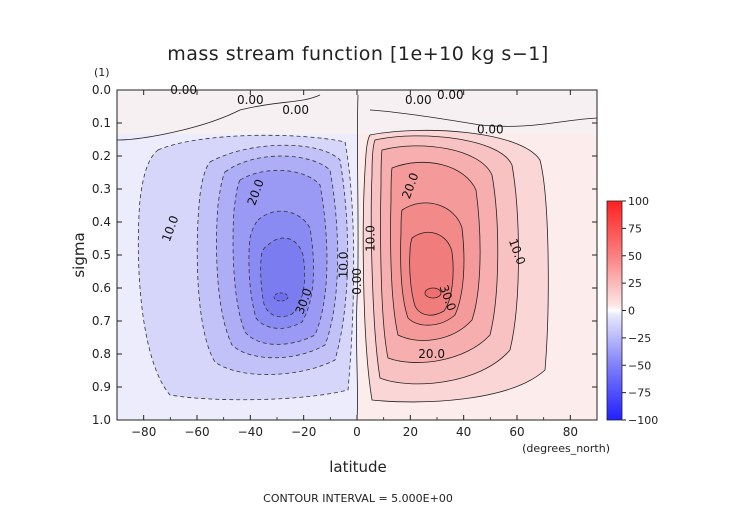 Image resolution: width=752 pixels, height=532 pixels. I want to click on zero-contour-top-south, so click(219, 117).